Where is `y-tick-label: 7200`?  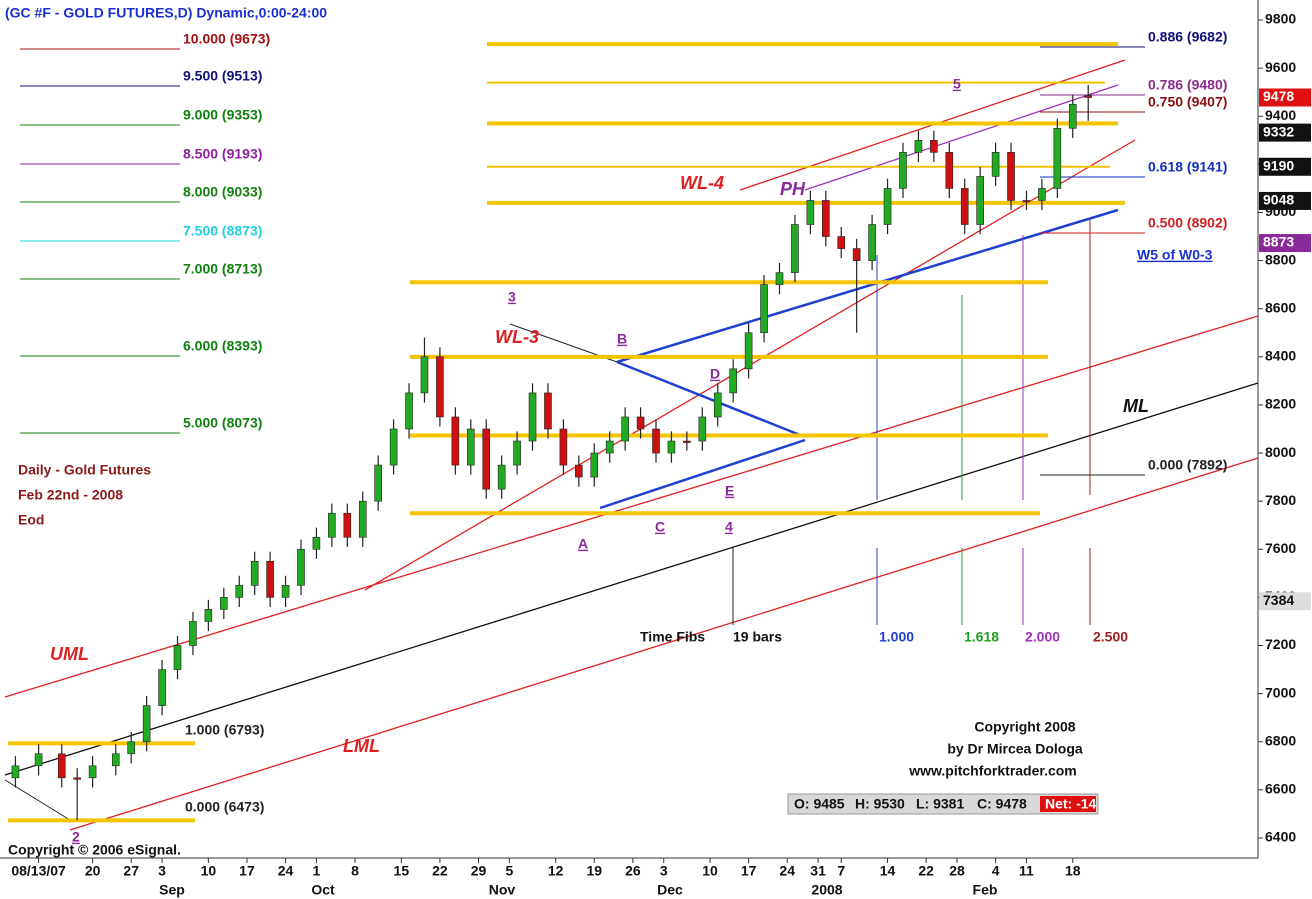 y-tick-label: 7200 is located at coordinates (1280, 644).